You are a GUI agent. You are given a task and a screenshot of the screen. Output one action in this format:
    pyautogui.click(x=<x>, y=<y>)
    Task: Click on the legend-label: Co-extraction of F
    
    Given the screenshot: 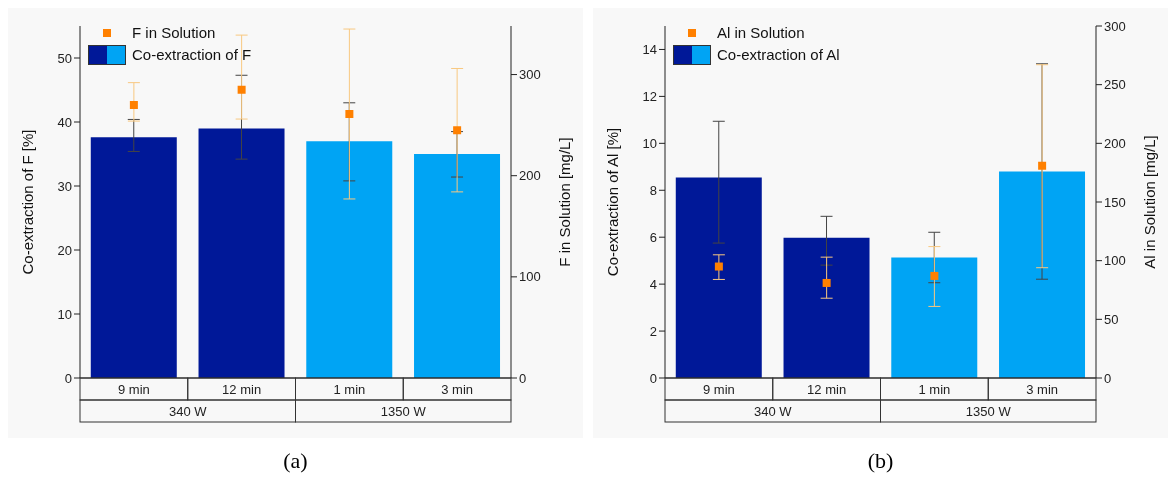 What is the action you would take?
    pyautogui.click(x=192, y=55)
    